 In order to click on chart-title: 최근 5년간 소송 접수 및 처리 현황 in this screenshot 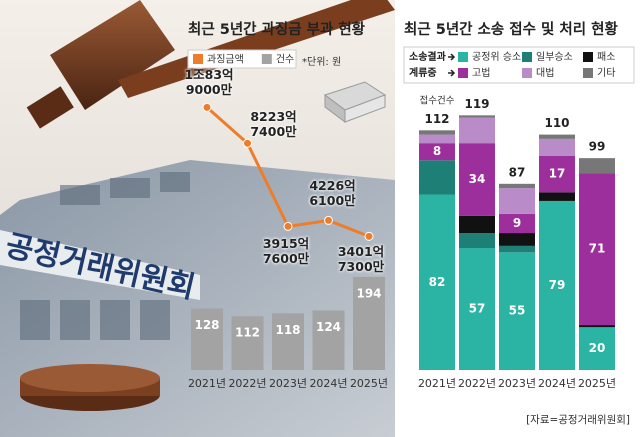, I will do `click(511, 29)`.